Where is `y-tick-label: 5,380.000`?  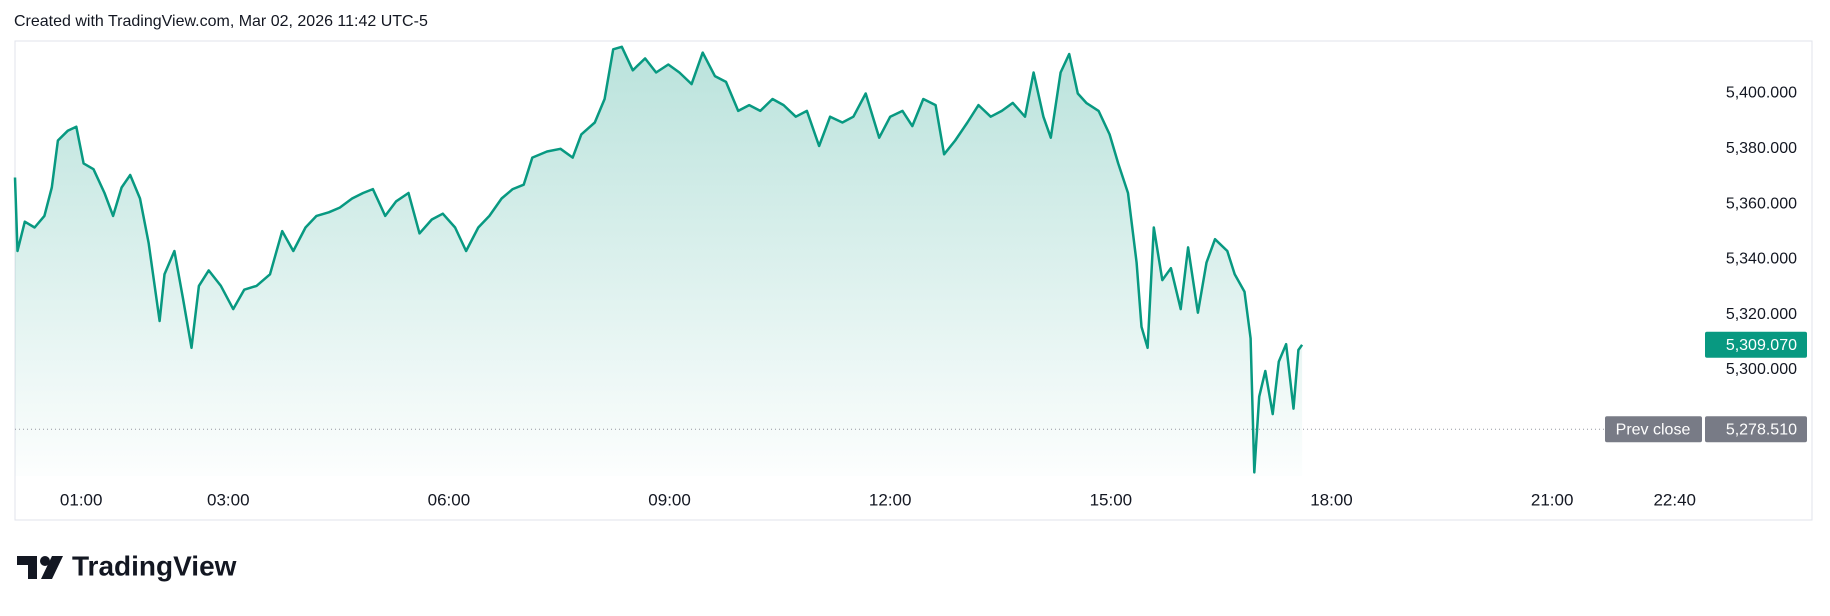
y-tick-label: 5,380.000 is located at coordinates (1761, 148).